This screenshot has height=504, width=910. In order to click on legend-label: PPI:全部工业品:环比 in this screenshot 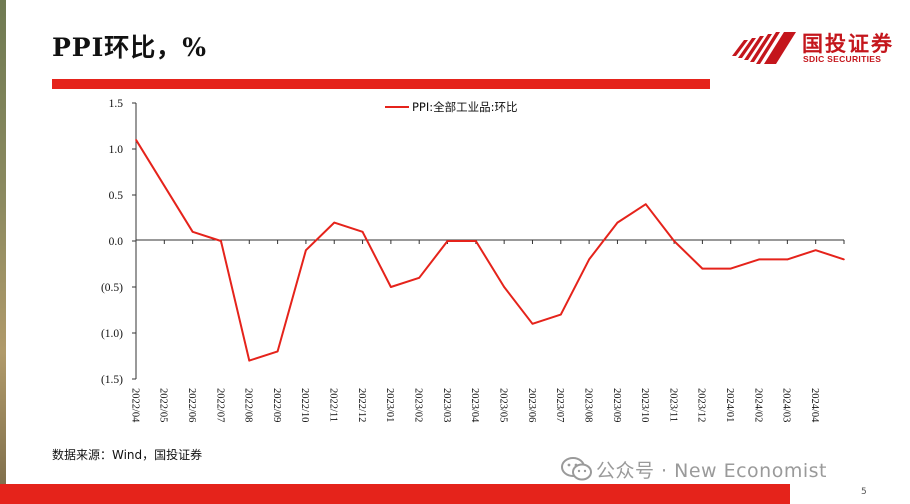, I will do `click(465, 107)`.